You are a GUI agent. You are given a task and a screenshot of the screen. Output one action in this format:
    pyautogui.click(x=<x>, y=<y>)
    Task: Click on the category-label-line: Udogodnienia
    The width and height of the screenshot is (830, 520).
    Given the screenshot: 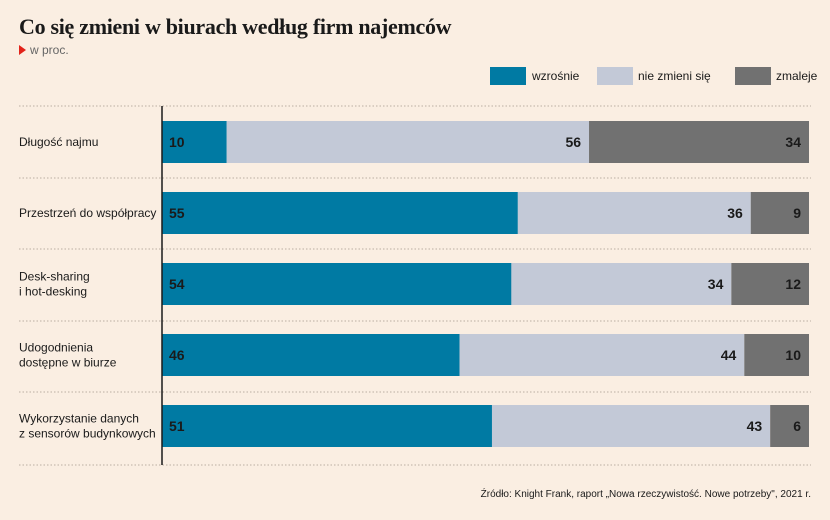 What is the action you would take?
    pyautogui.click(x=56, y=348)
    